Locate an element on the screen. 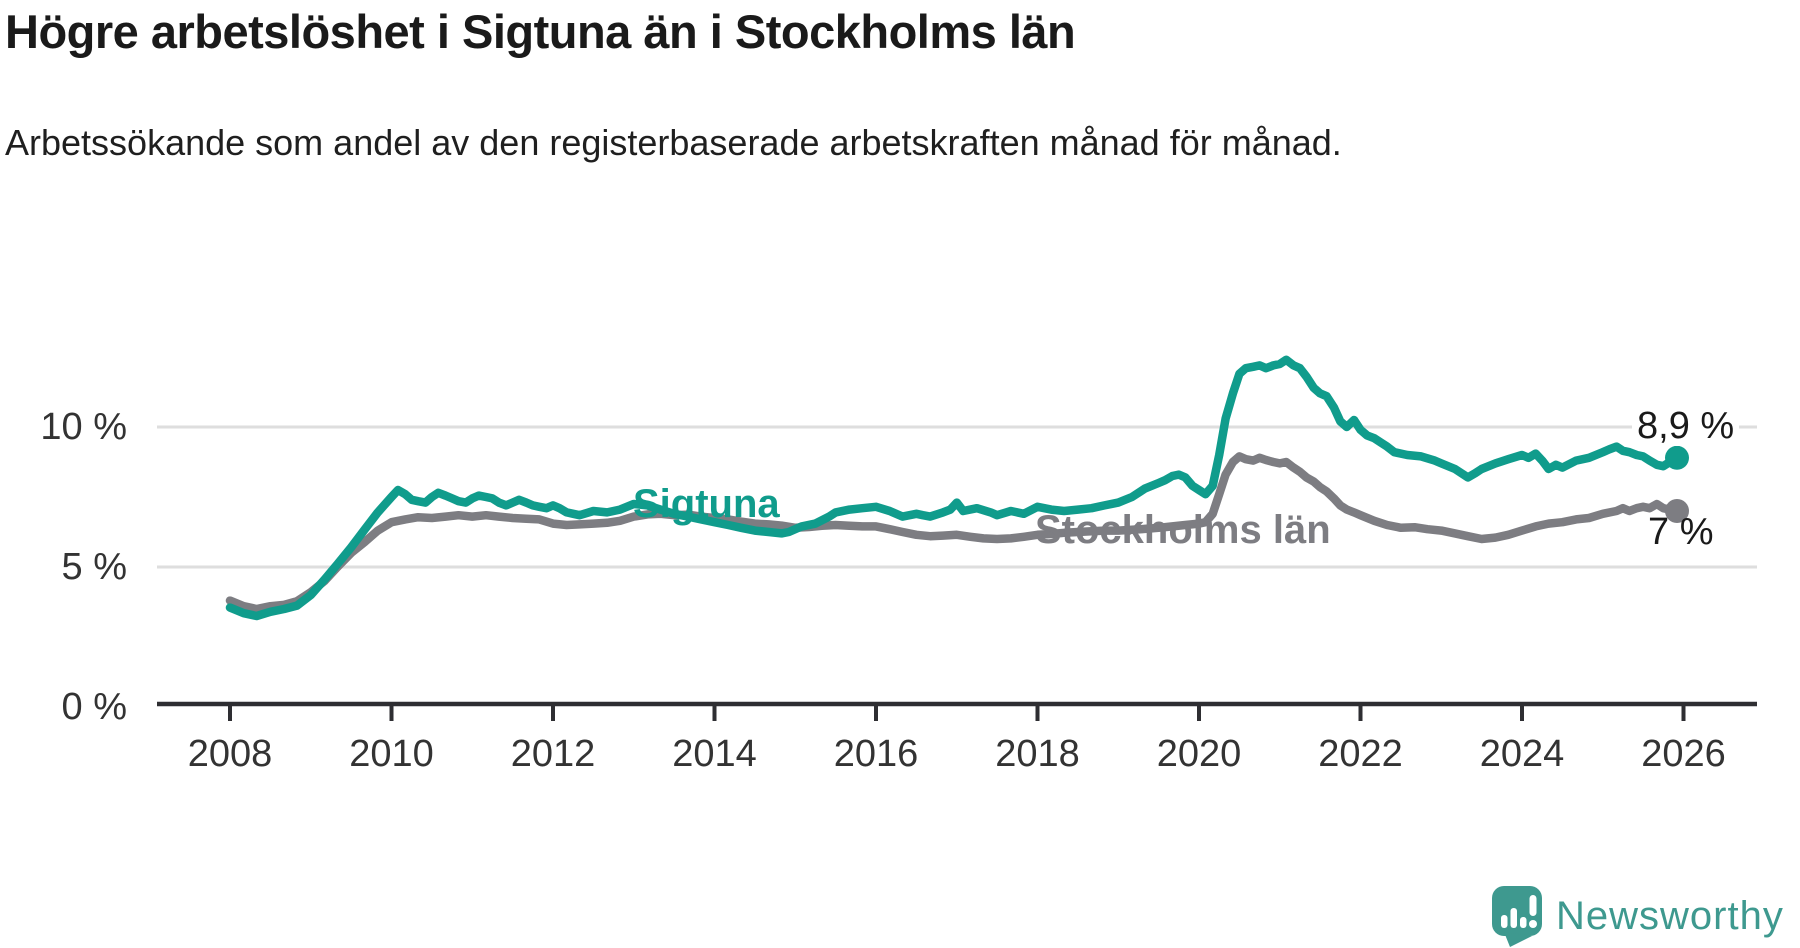  end-value-label-sigtuna: 8,9 % is located at coordinates (1686, 426).